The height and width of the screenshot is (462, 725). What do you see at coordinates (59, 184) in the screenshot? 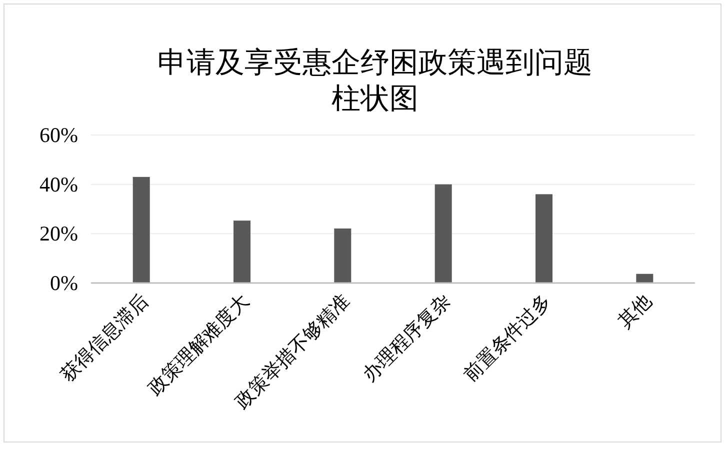
I see `y-tick-label: 40%` at bounding box center [59, 184].